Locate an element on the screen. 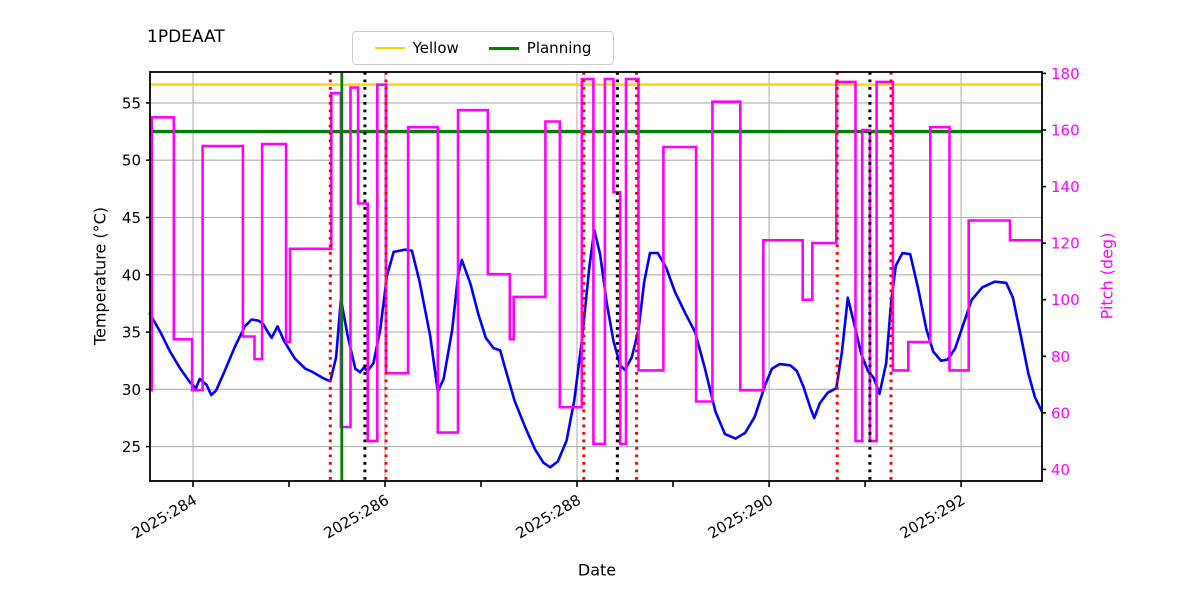  y-right-tick-label: 160 is located at coordinates (1065, 131).